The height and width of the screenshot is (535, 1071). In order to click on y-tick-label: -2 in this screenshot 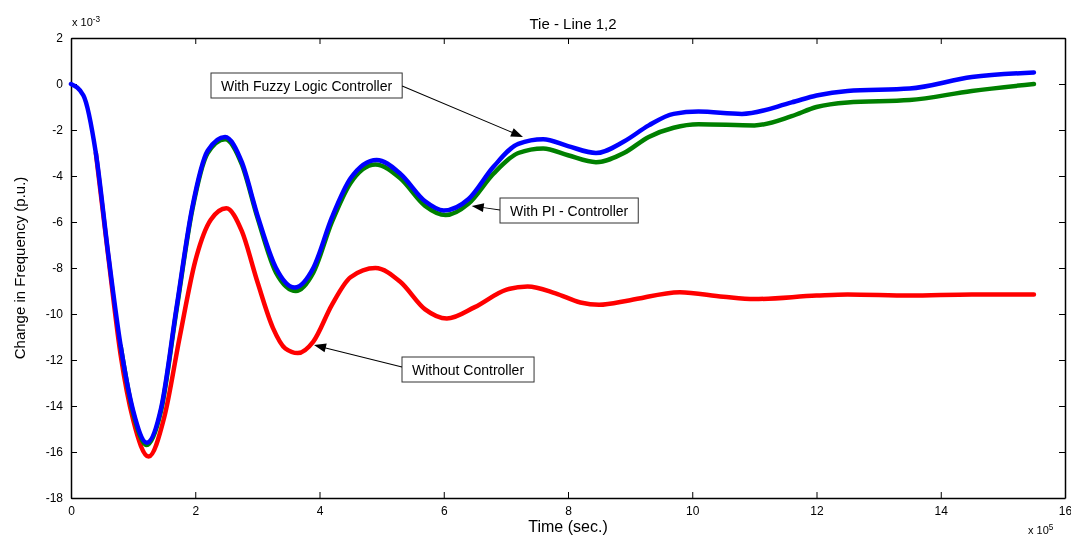, I will do `click(58, 130)`.